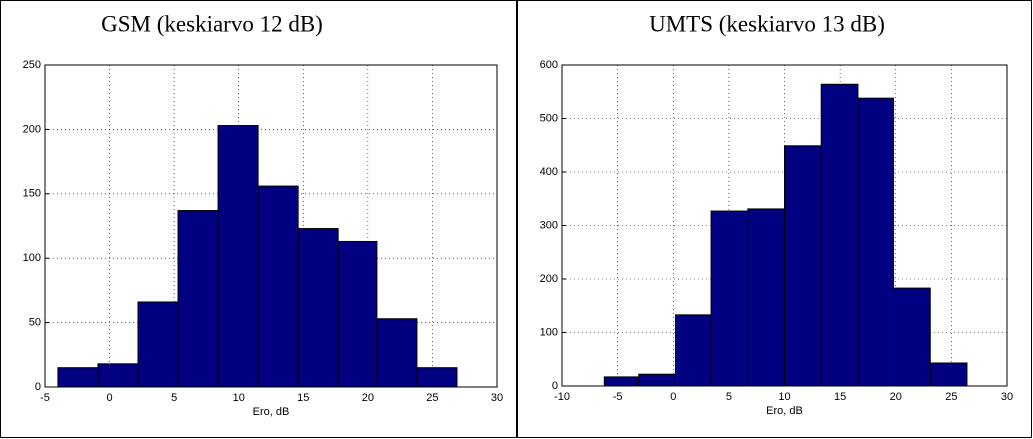  I want to click on y-tick-label: 250, so click(32, 65).